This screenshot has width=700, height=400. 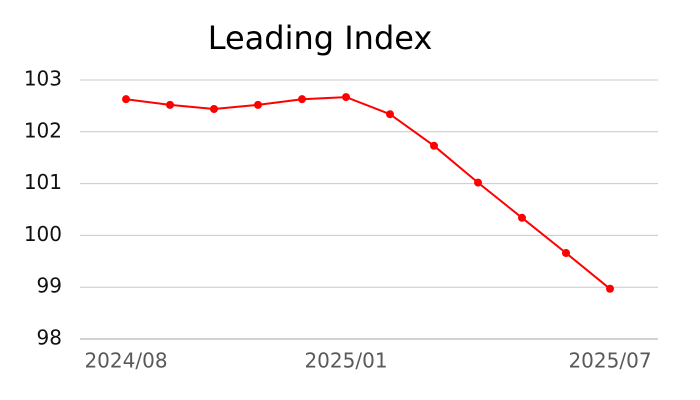 What do you see at coordinates (49, 286) in the screenshot?
I see `y-tick-label: 99` at bounding box center [49, 286].